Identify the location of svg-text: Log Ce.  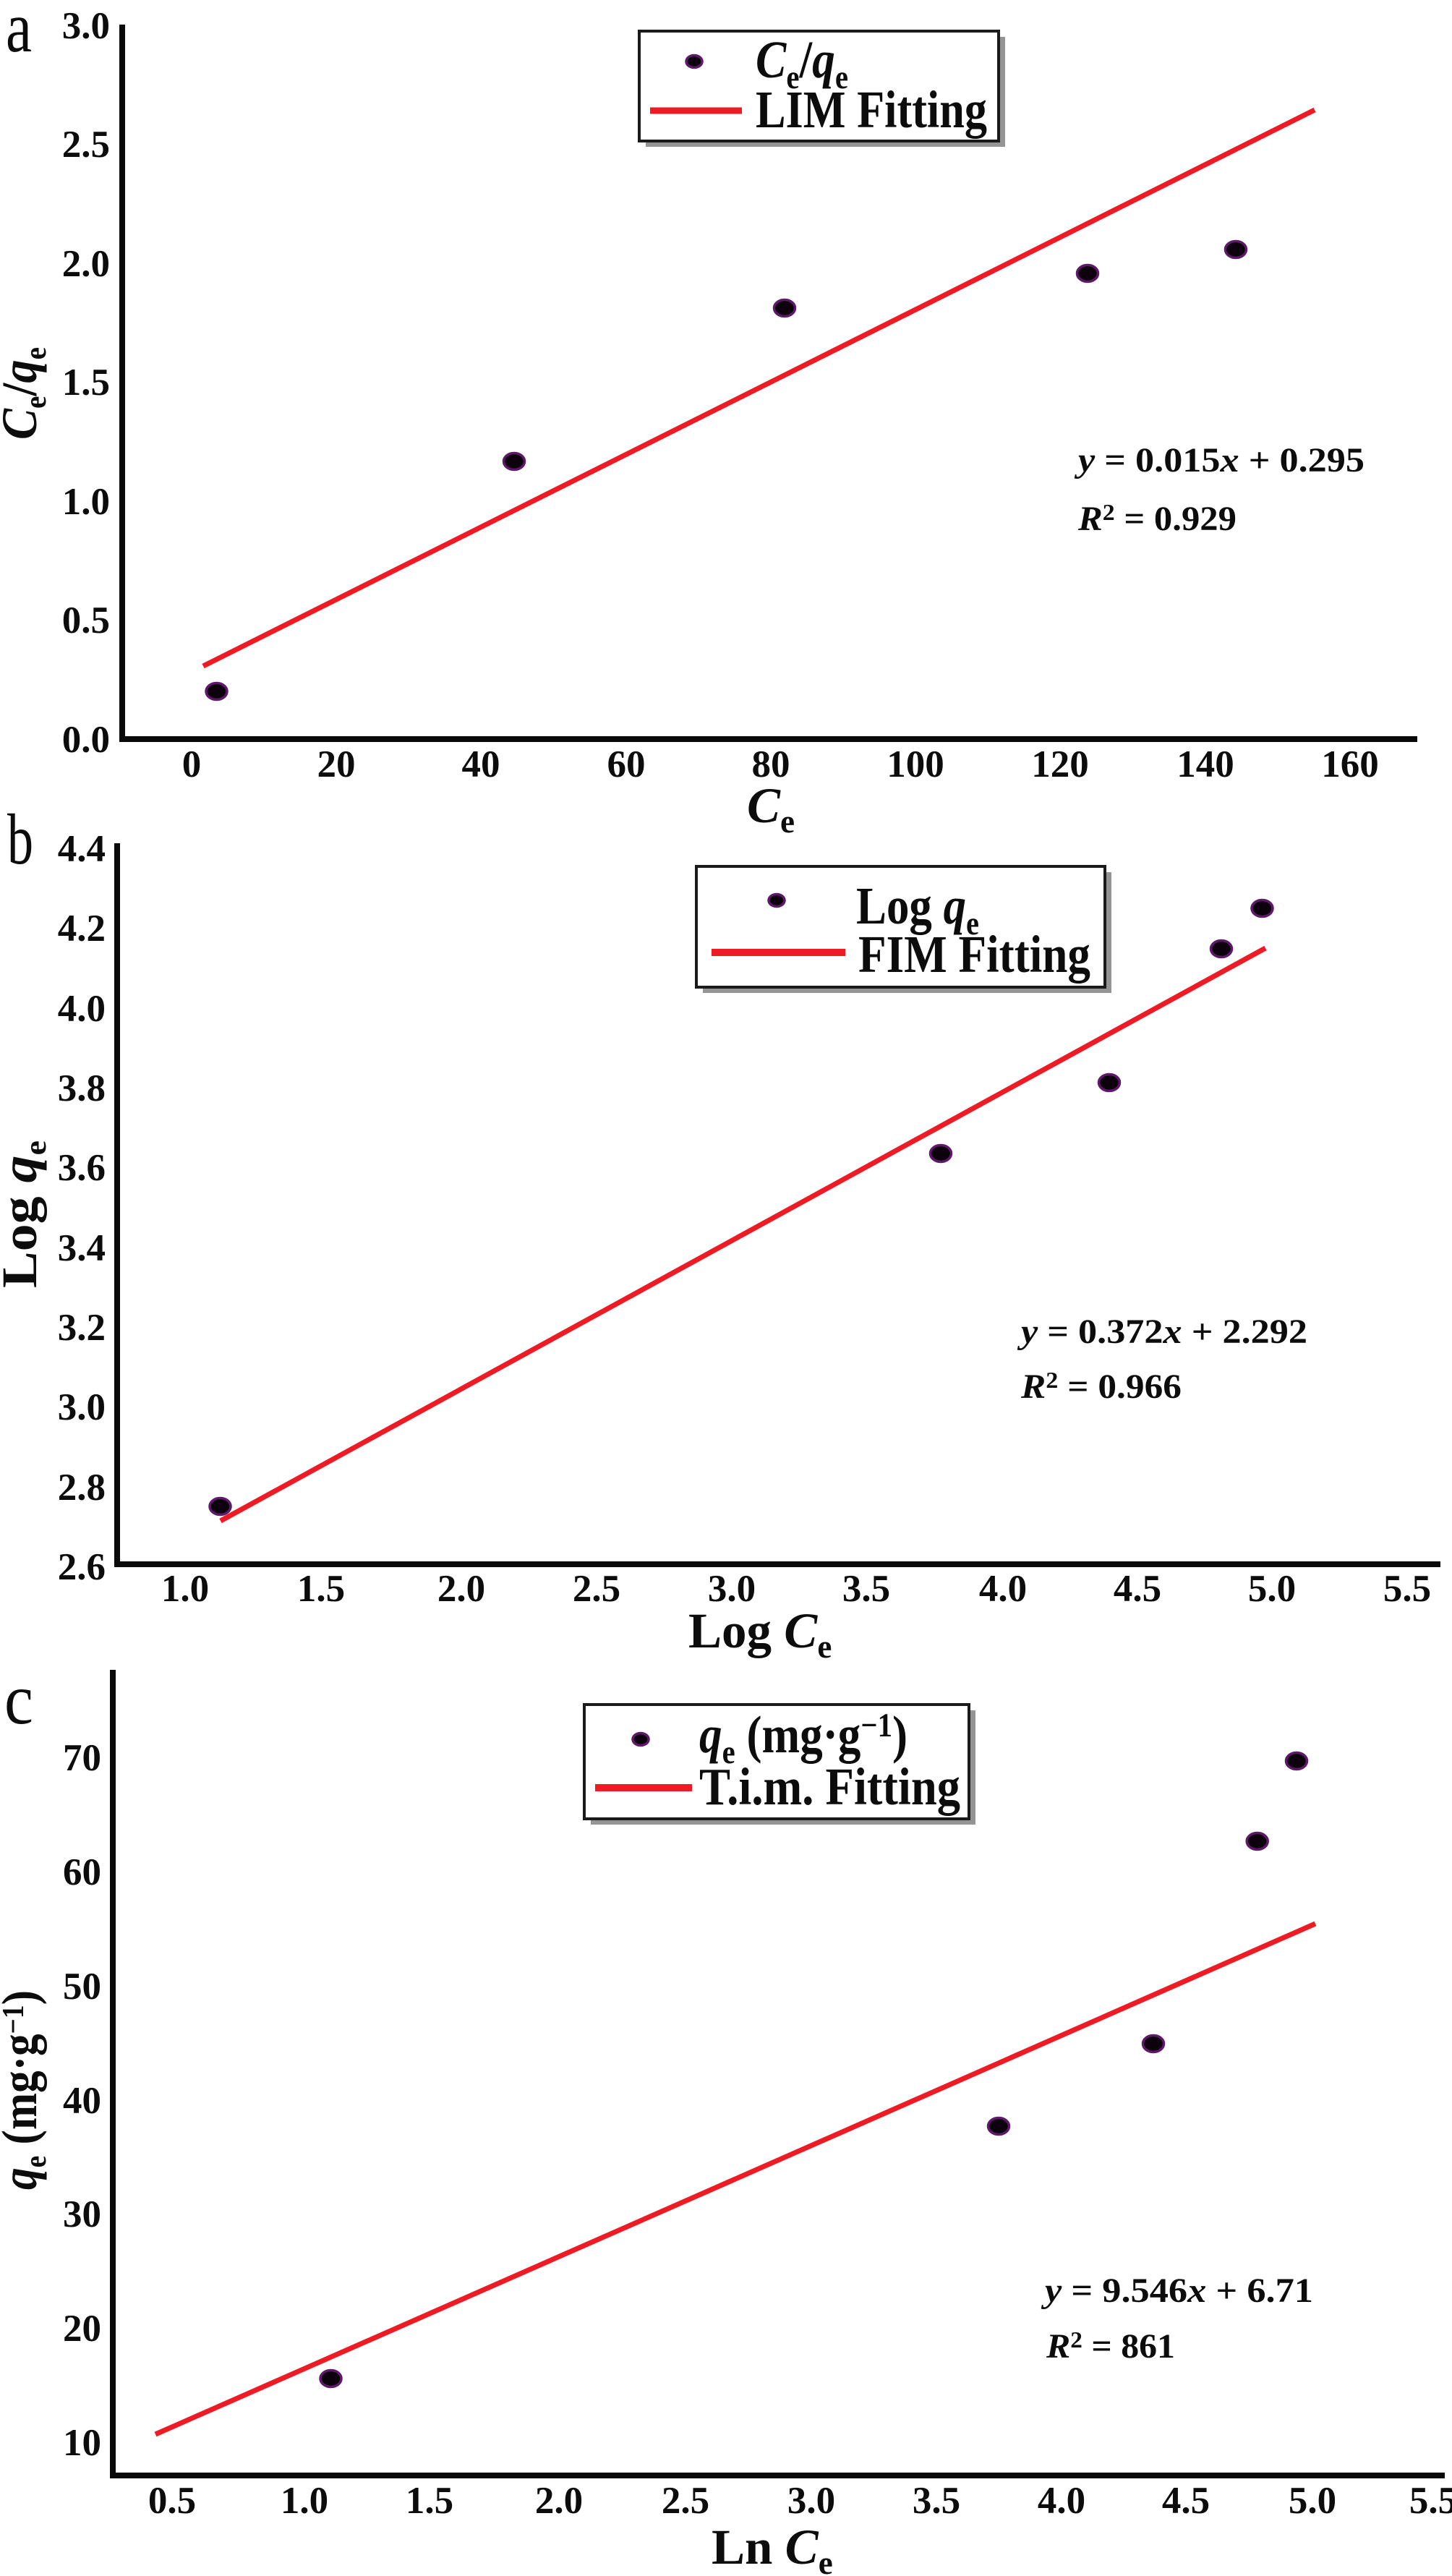
(760, 1634).